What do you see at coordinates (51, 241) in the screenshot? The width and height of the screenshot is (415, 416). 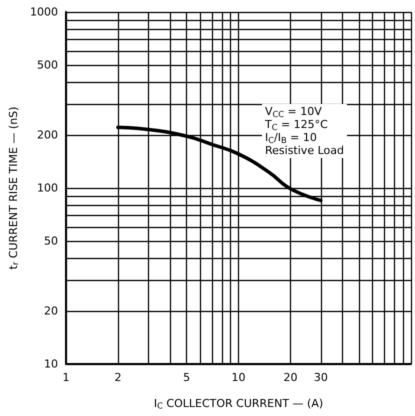 I see `y-tick-label: 50` at bounding box center [51, 241].